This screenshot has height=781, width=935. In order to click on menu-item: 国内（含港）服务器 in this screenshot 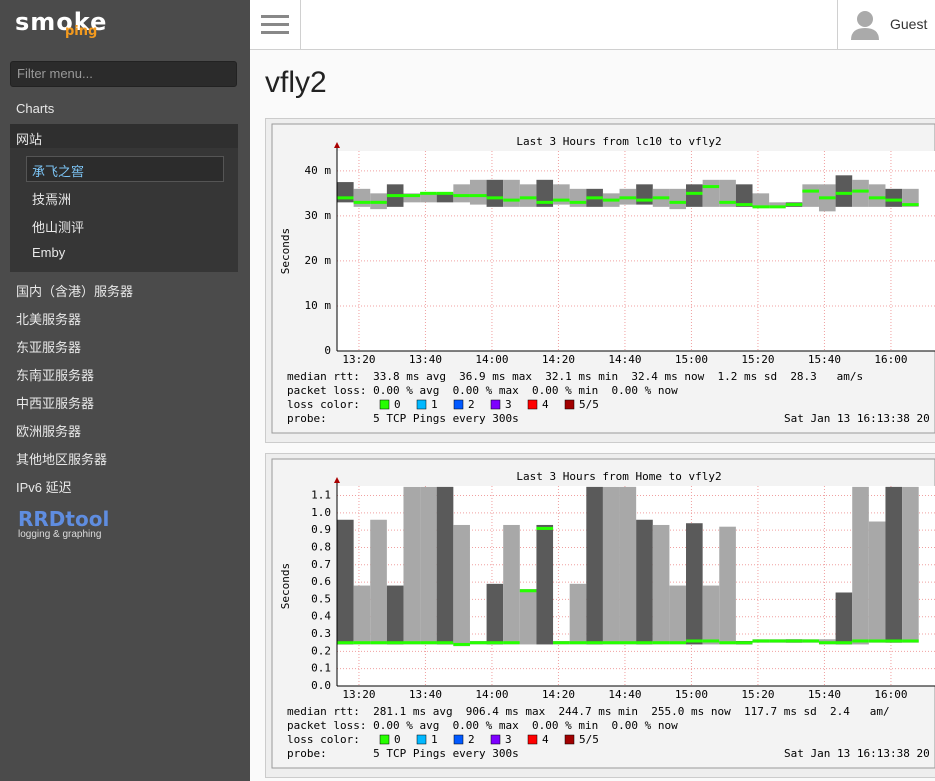, I will do `click(75, 291)`.